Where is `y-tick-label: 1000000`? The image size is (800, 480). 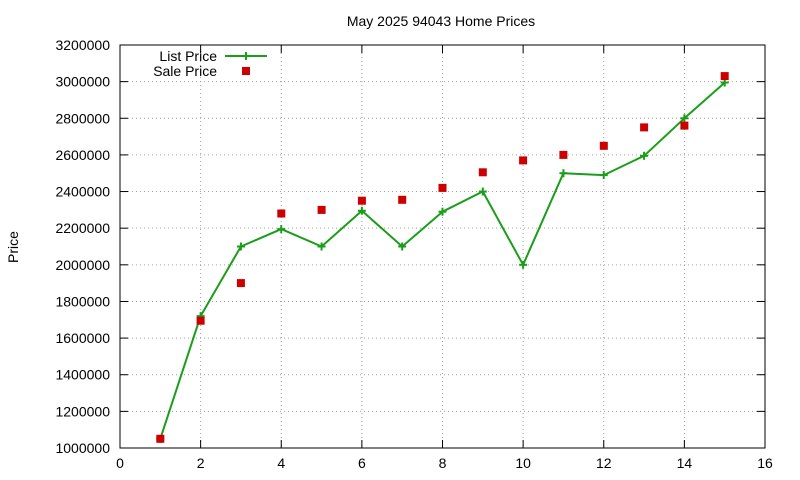
y-tick-label: 1000000 is located at coordinates (82, 448).